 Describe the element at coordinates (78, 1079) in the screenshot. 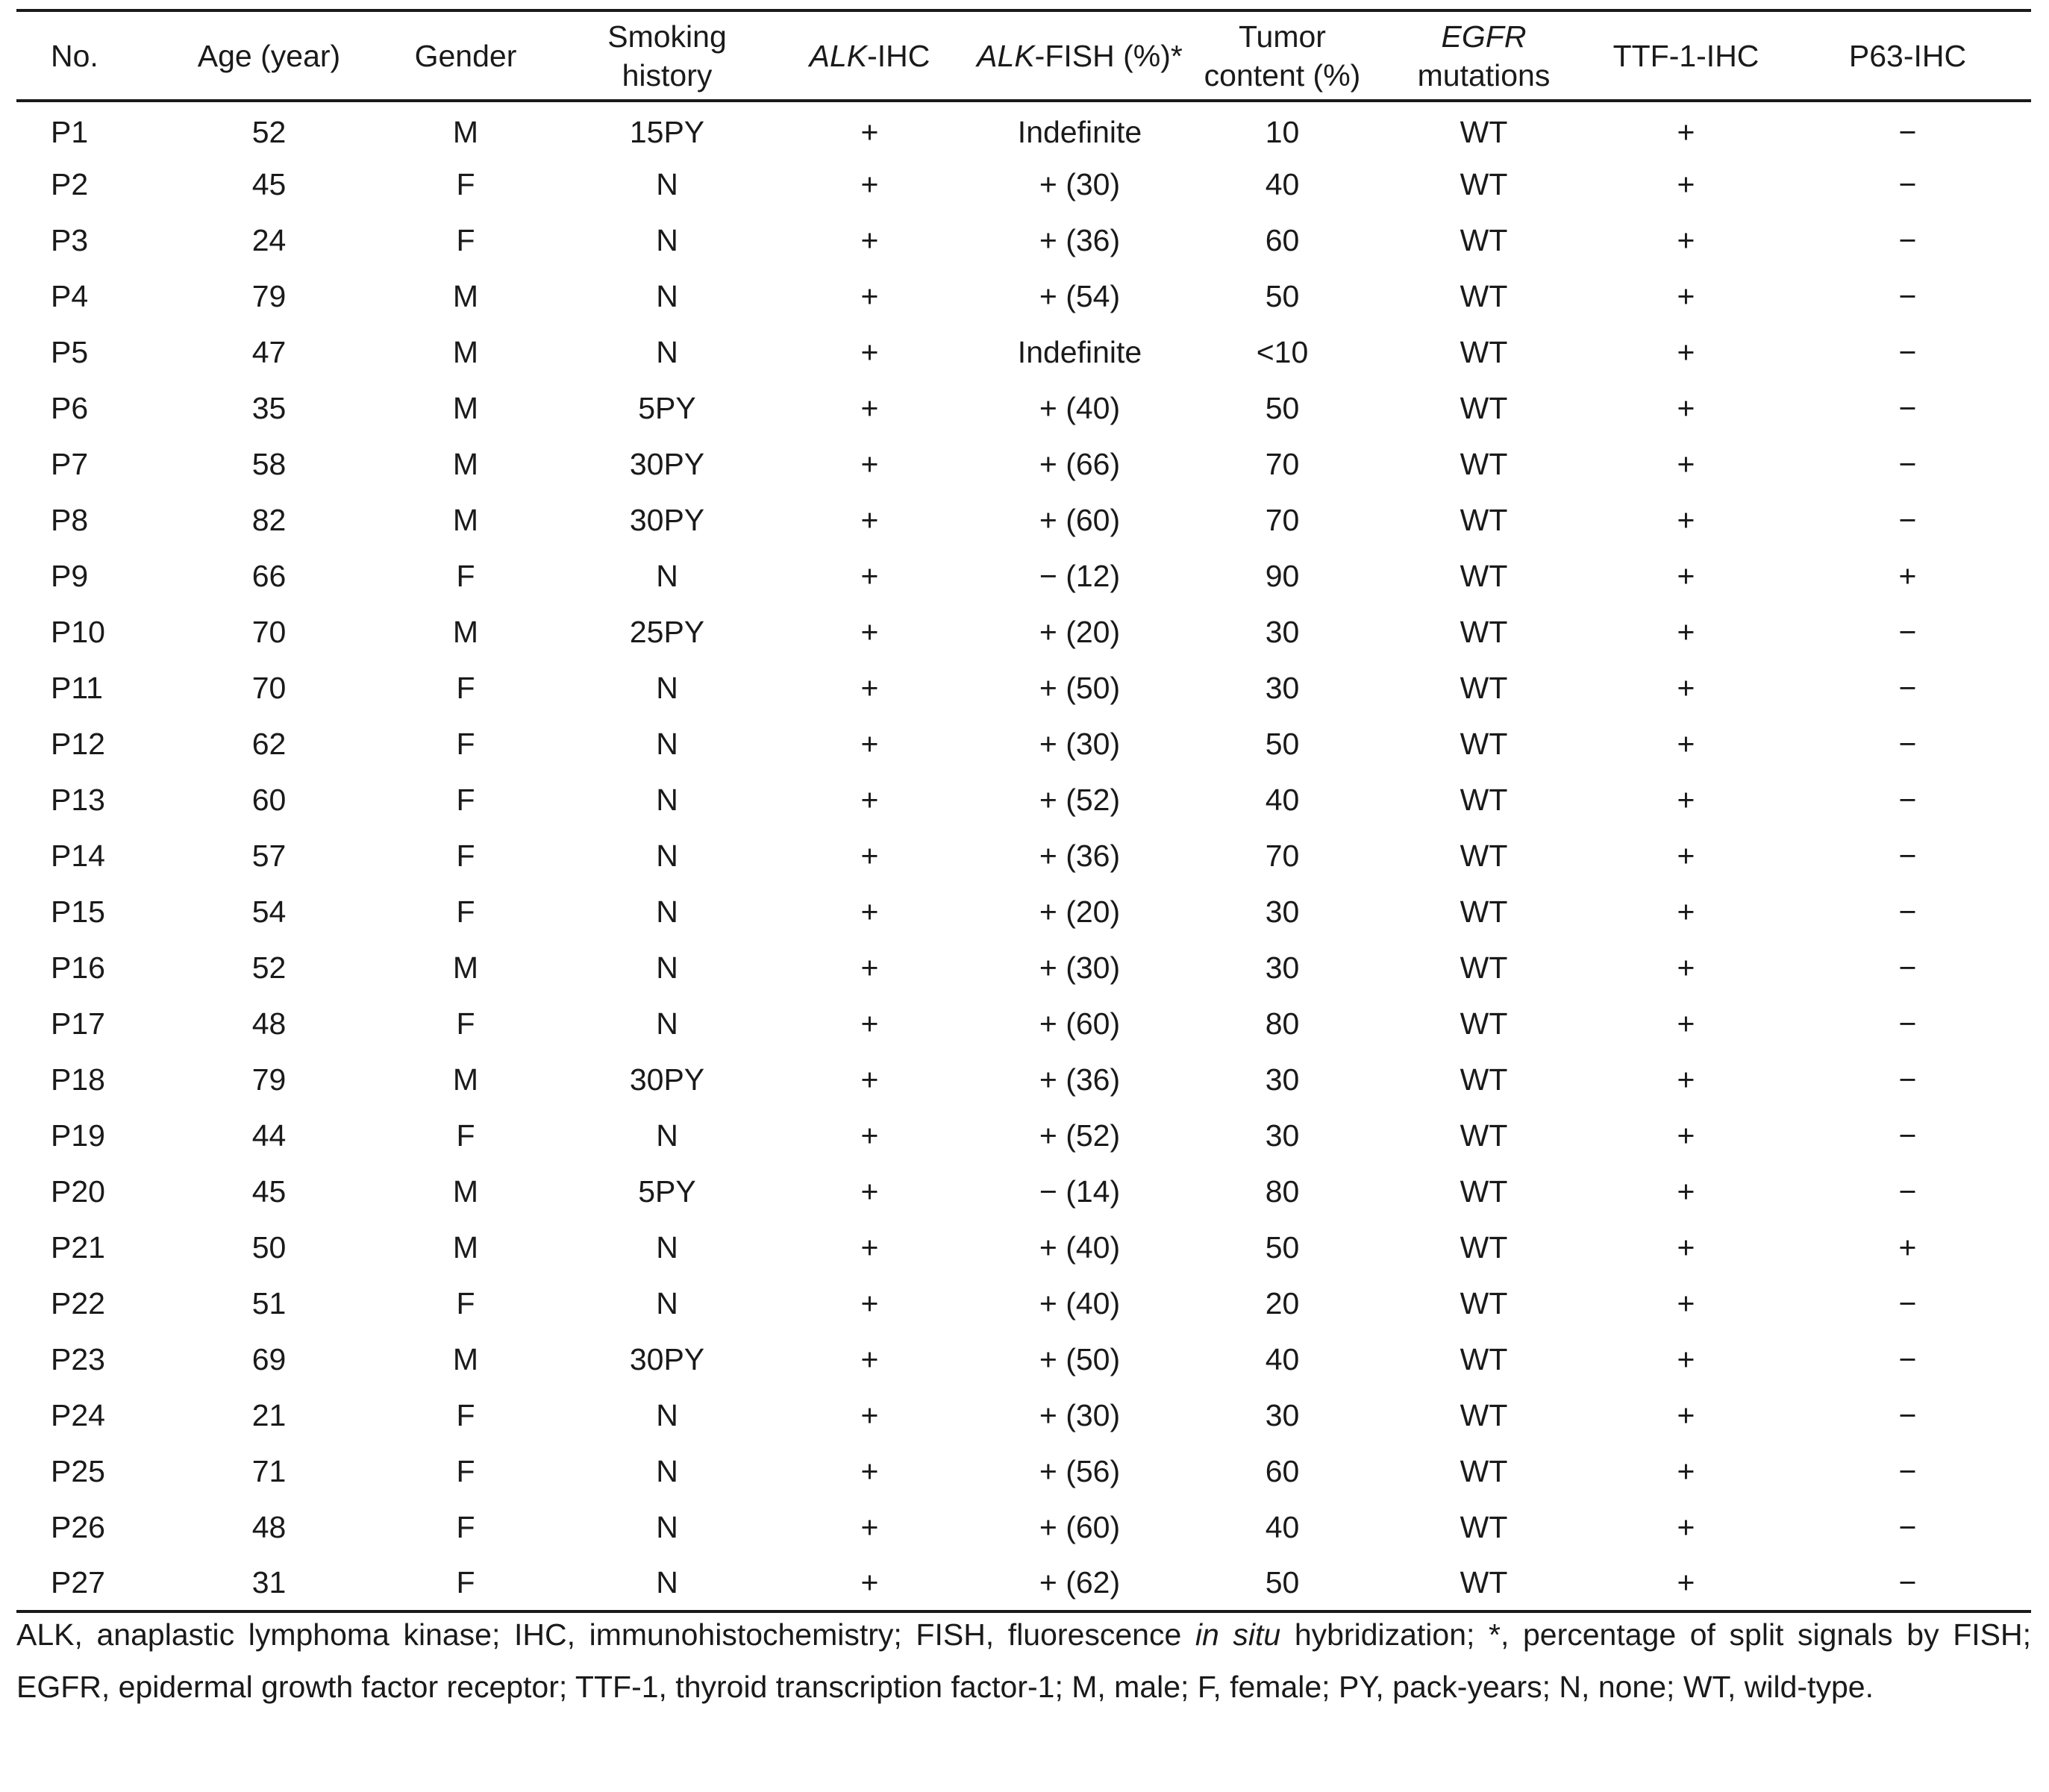

I see `cell-no: P18` at that location.